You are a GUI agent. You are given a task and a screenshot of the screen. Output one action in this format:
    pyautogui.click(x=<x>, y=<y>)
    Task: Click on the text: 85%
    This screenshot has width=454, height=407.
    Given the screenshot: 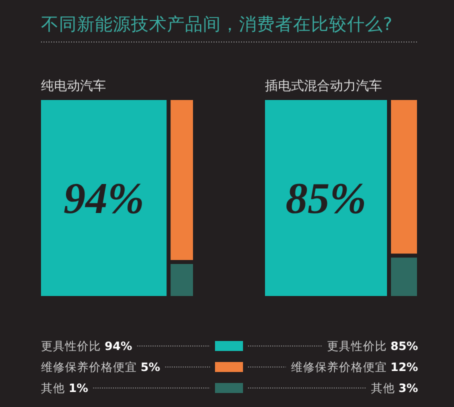 What is the action you would take?
    pyautogui.click(x=326, y=198)
    